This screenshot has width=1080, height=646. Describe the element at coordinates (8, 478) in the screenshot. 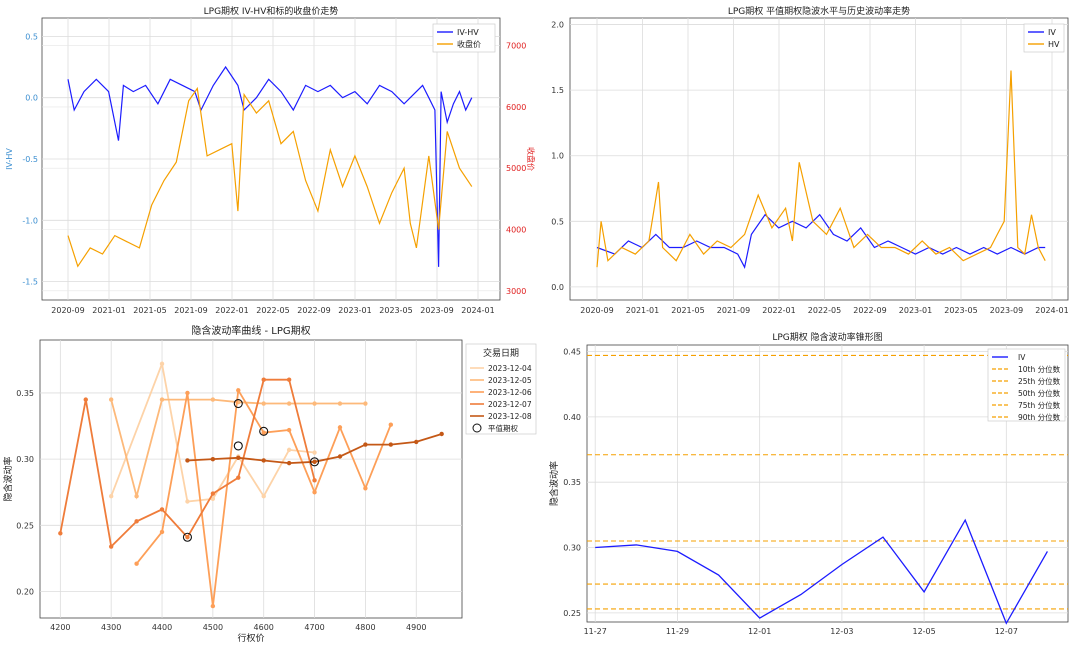

I see `y-axis-label: 隐含波动率` at that location.